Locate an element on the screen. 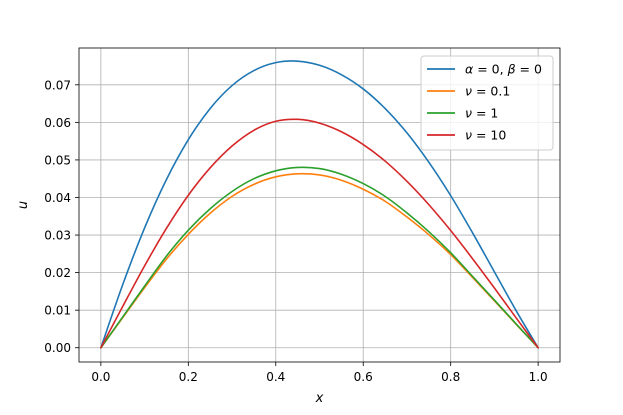 The height and width of the screenshot is (415, 623). y-axis: 0.00 0.01 0.02 0.03 0.04 0.05 0.06 0.07 is located at coordinates (61, 216).